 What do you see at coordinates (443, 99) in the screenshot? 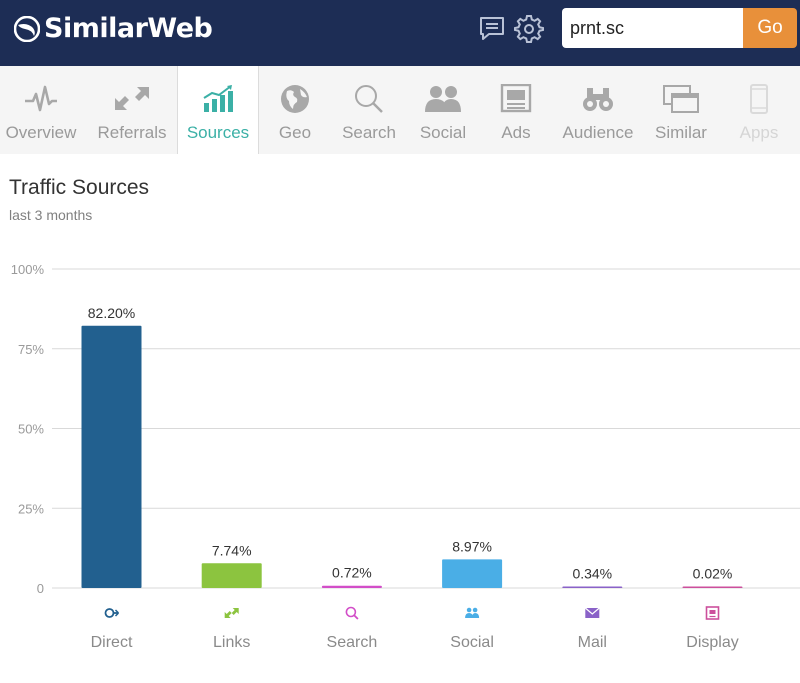
I see `people-icon` at bounding box center [443, 99].